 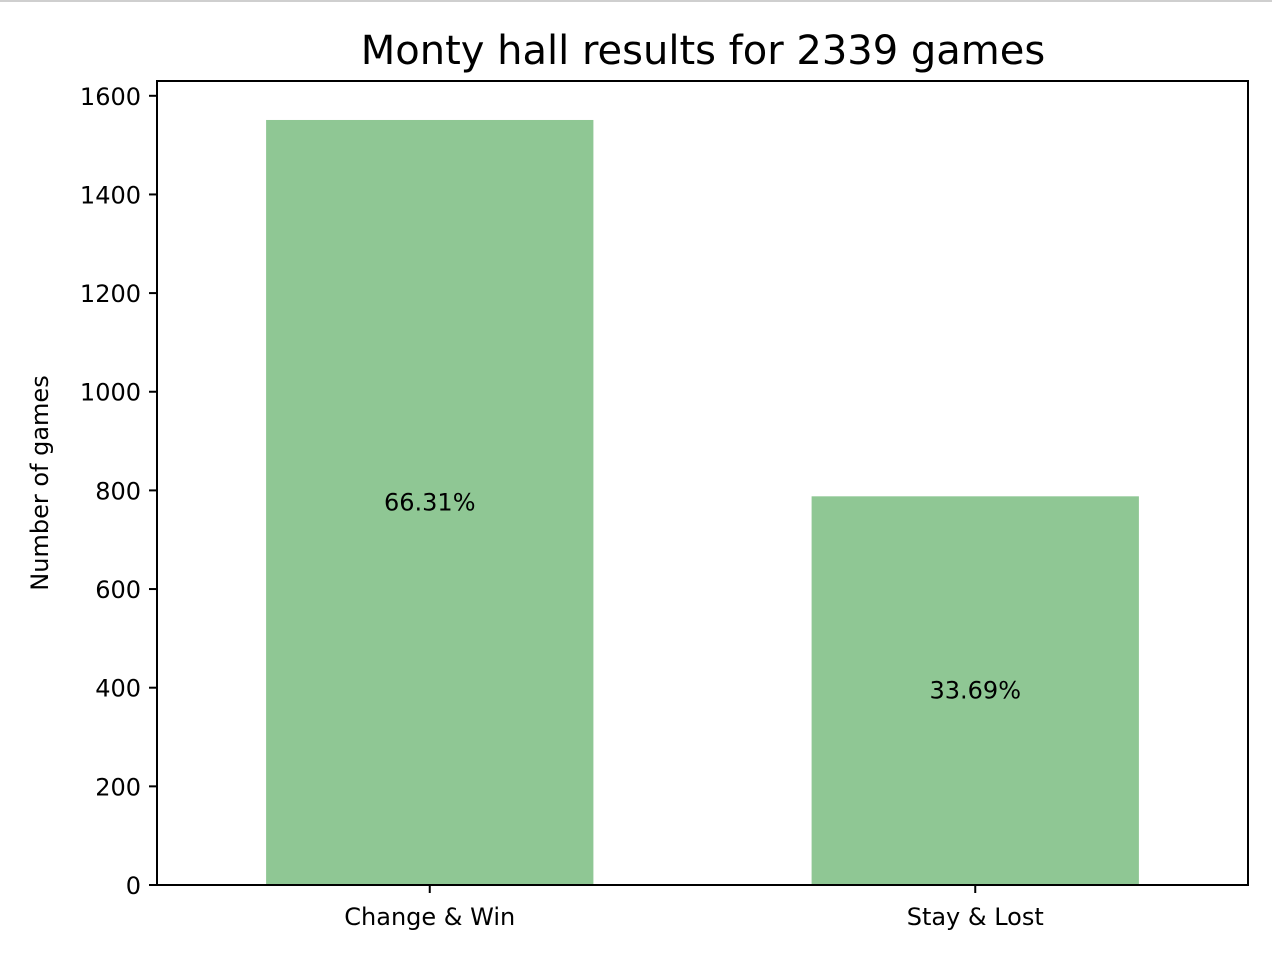 What do you see at coordinates (110, 195) in the screenshot?
I see `y-tick-label-7: 1400` at bounding box center [110, 195].